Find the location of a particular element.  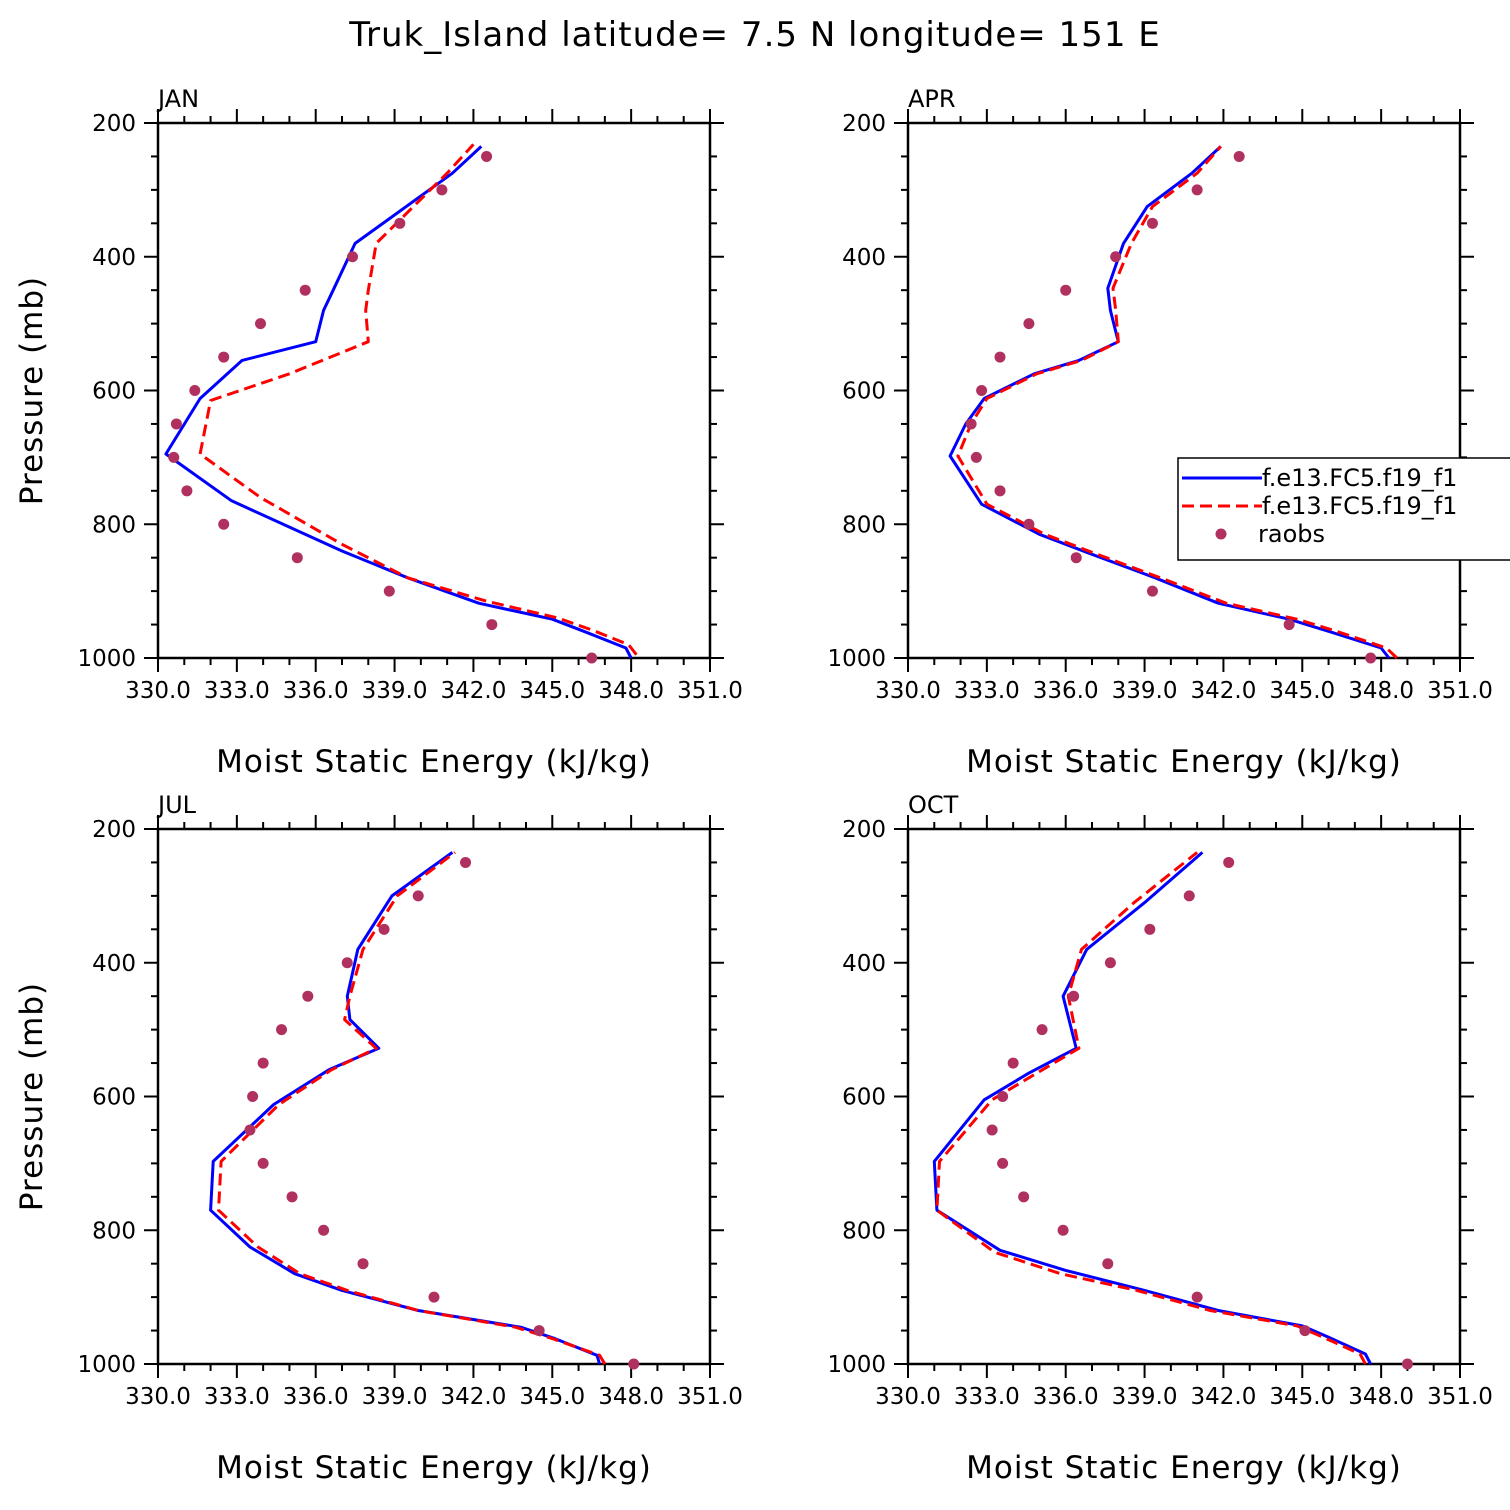

panel-title: JAN is located at coordinates (177, 99).